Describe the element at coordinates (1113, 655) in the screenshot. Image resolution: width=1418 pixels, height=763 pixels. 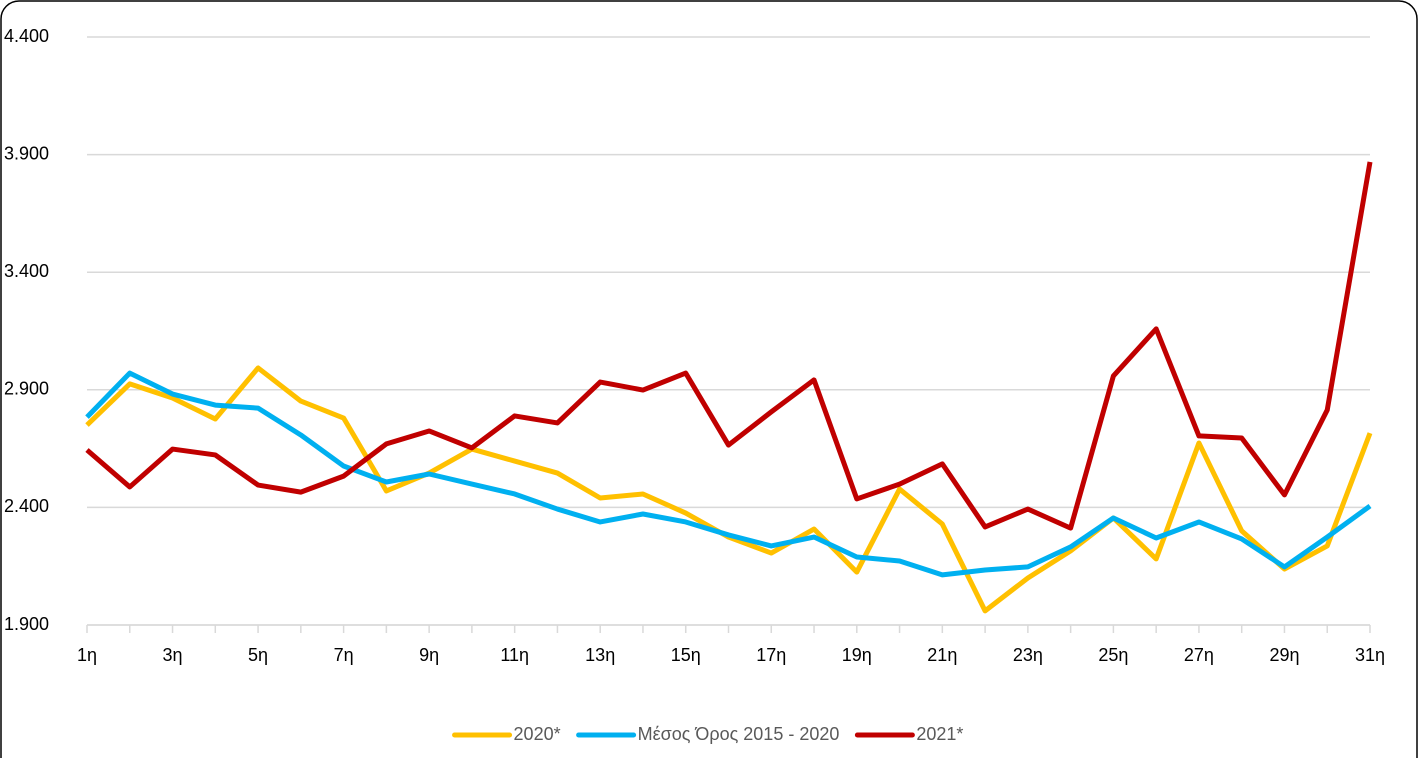
I see `x-tick-label: 25η` at that location.